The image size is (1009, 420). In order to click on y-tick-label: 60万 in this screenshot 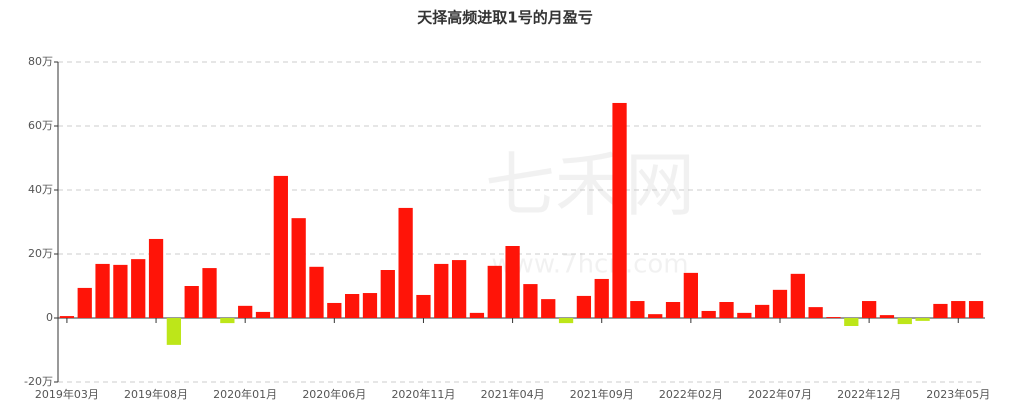, I will do `click(40, 125)`.